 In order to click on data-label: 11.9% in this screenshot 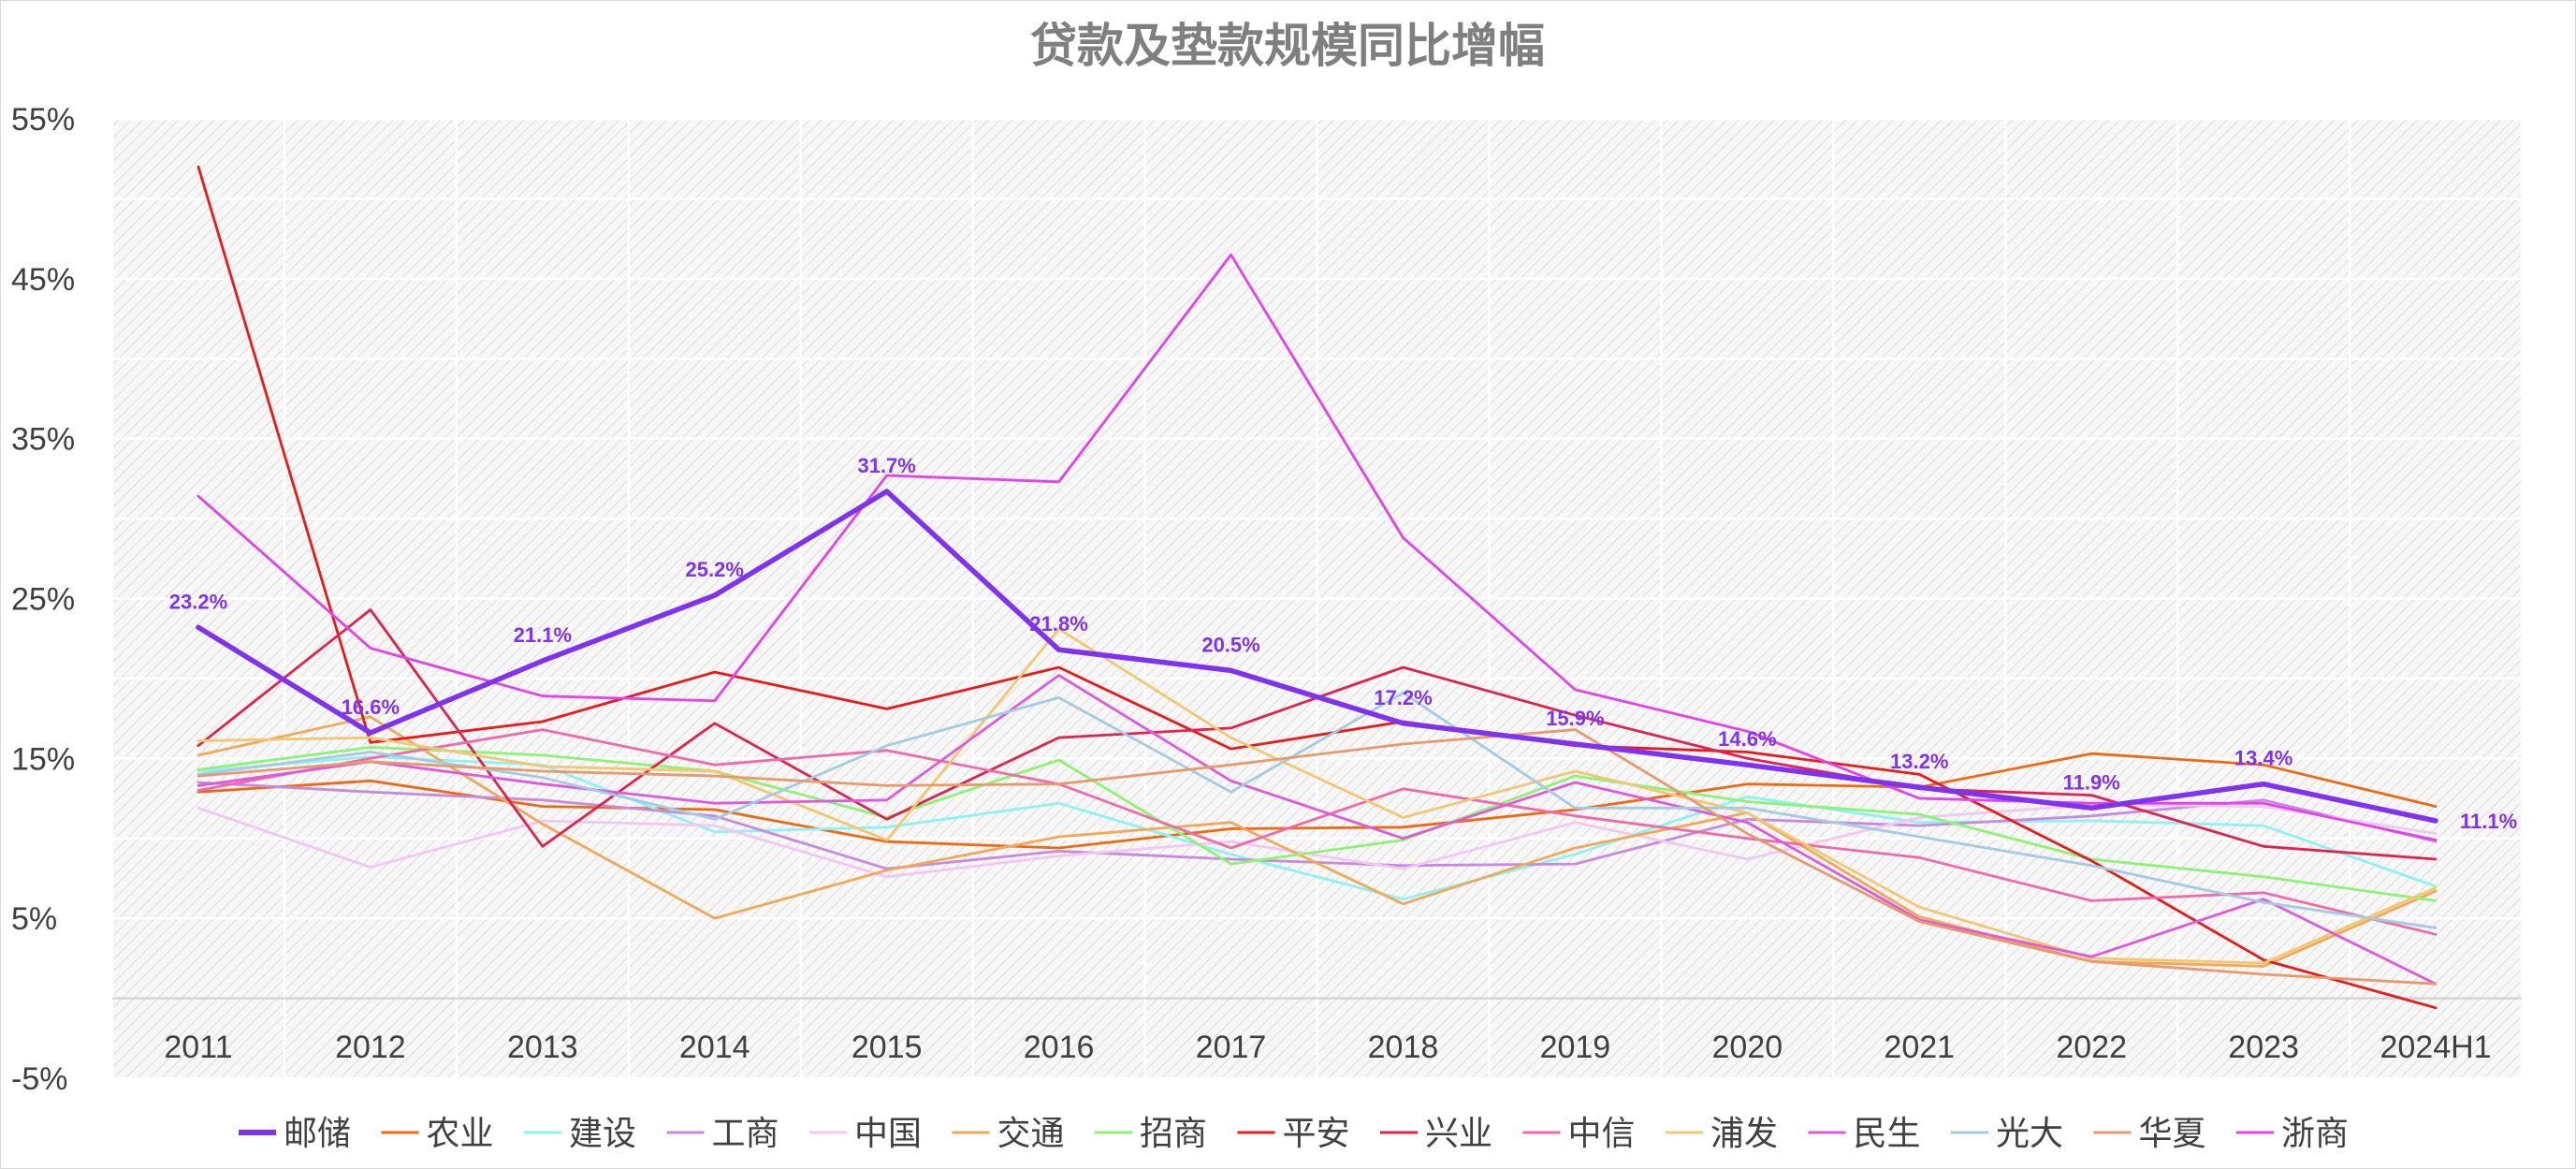, I will do `click(2091, 782)`.